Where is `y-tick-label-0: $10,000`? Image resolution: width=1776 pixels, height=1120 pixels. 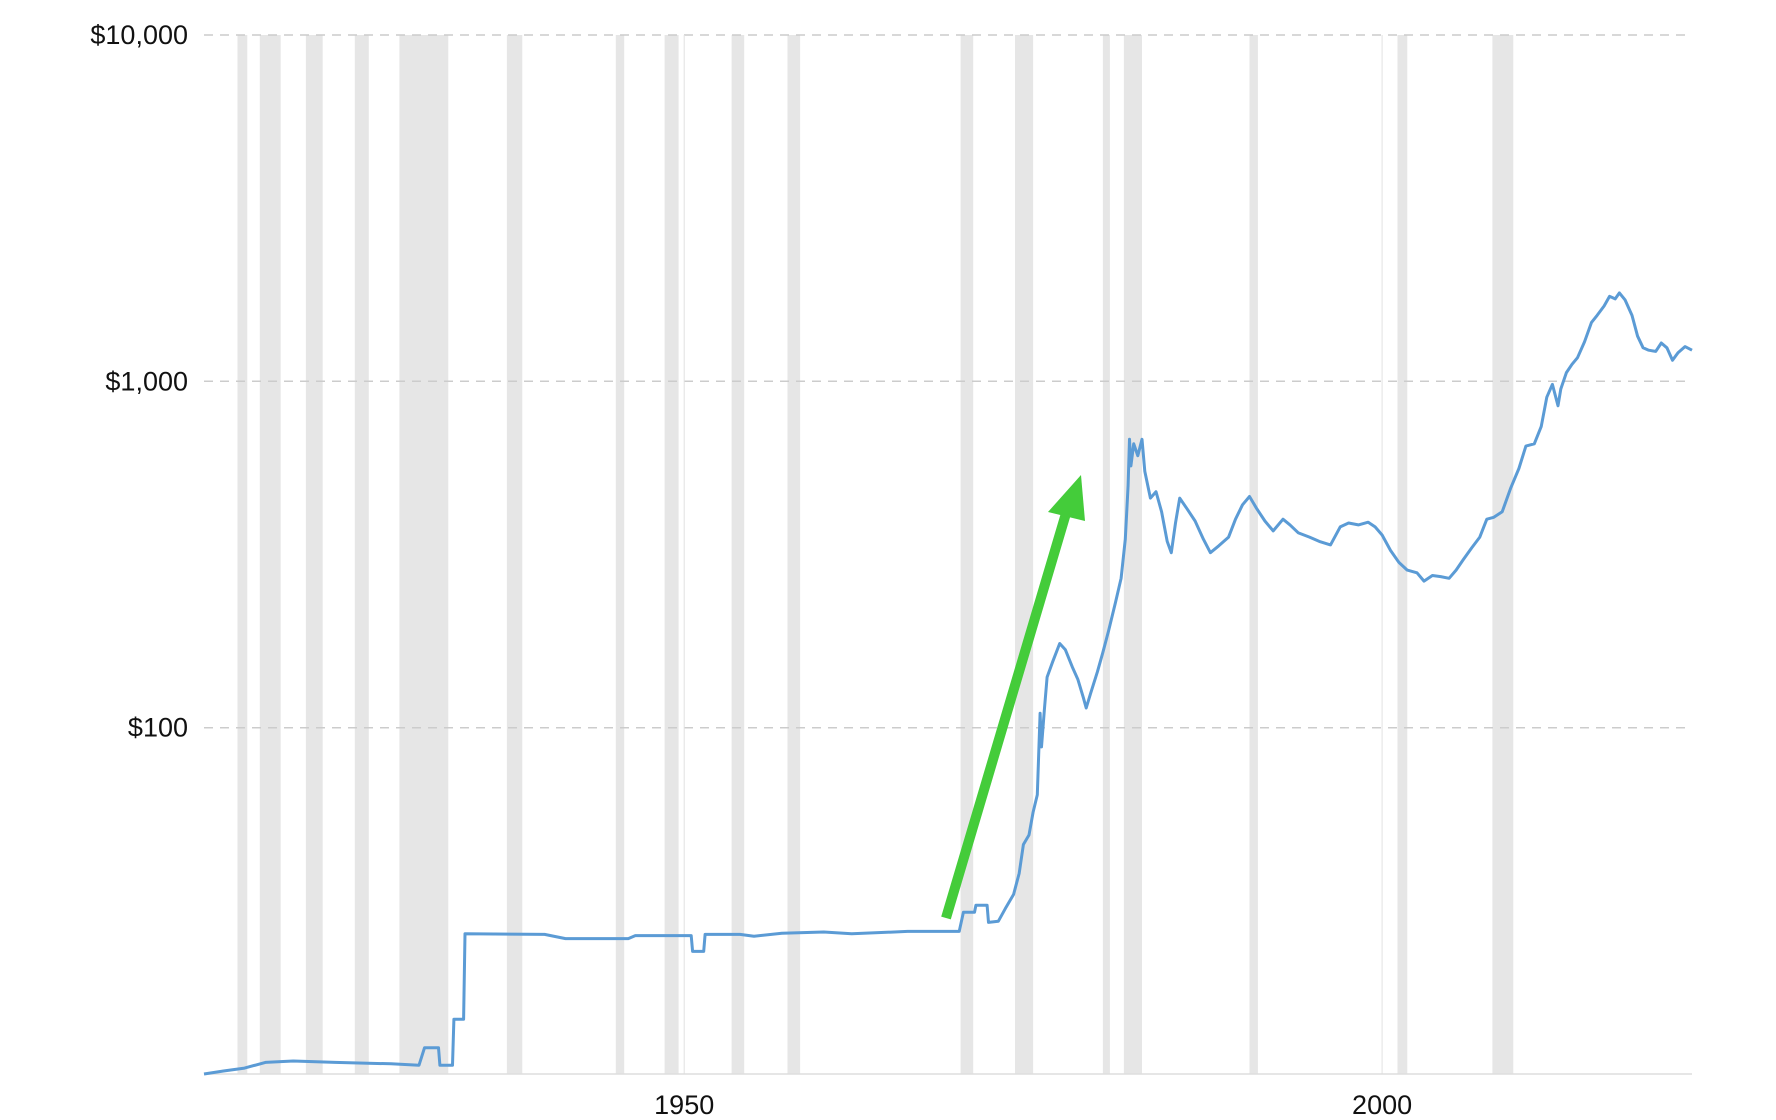 y-tick-label-0: $10,000 is located at coordinates (139, 35).